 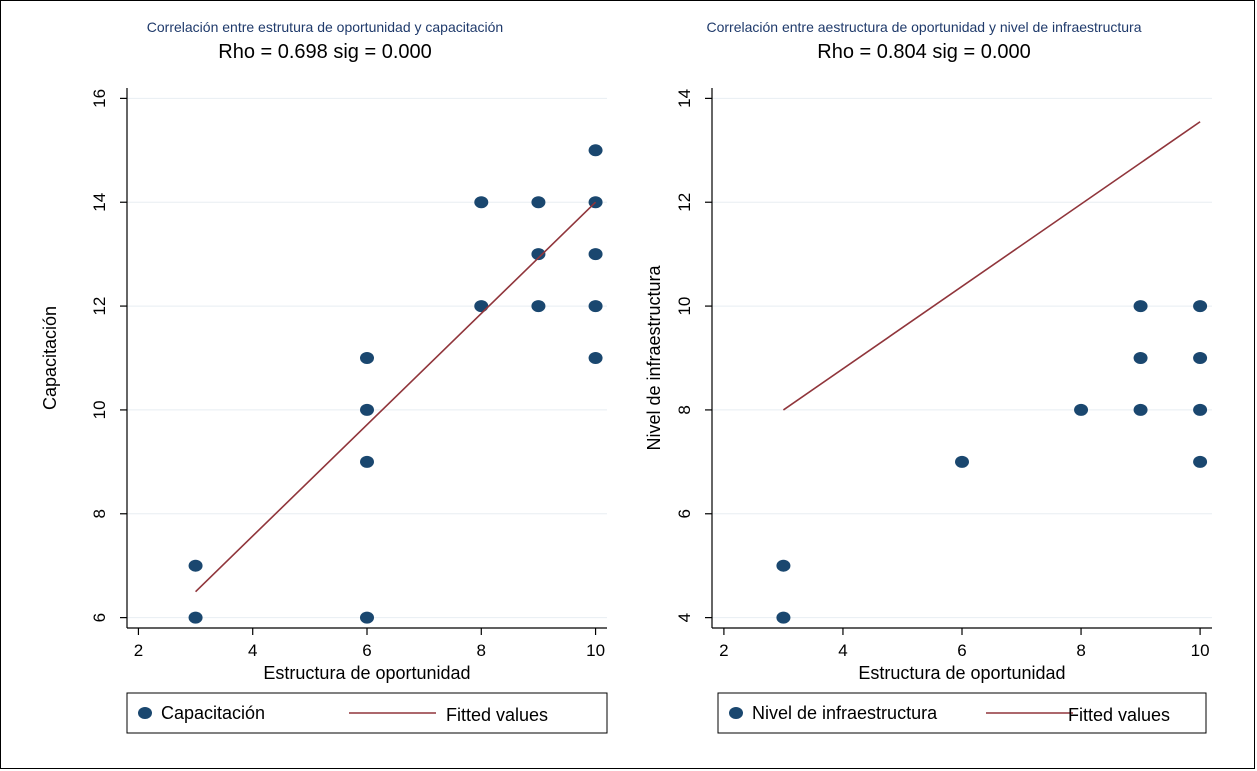 What do you see at coordinates (50, 358) in the screenshot?
I see `y-axis-title: Capacitación` at bounding box center [50, 358].